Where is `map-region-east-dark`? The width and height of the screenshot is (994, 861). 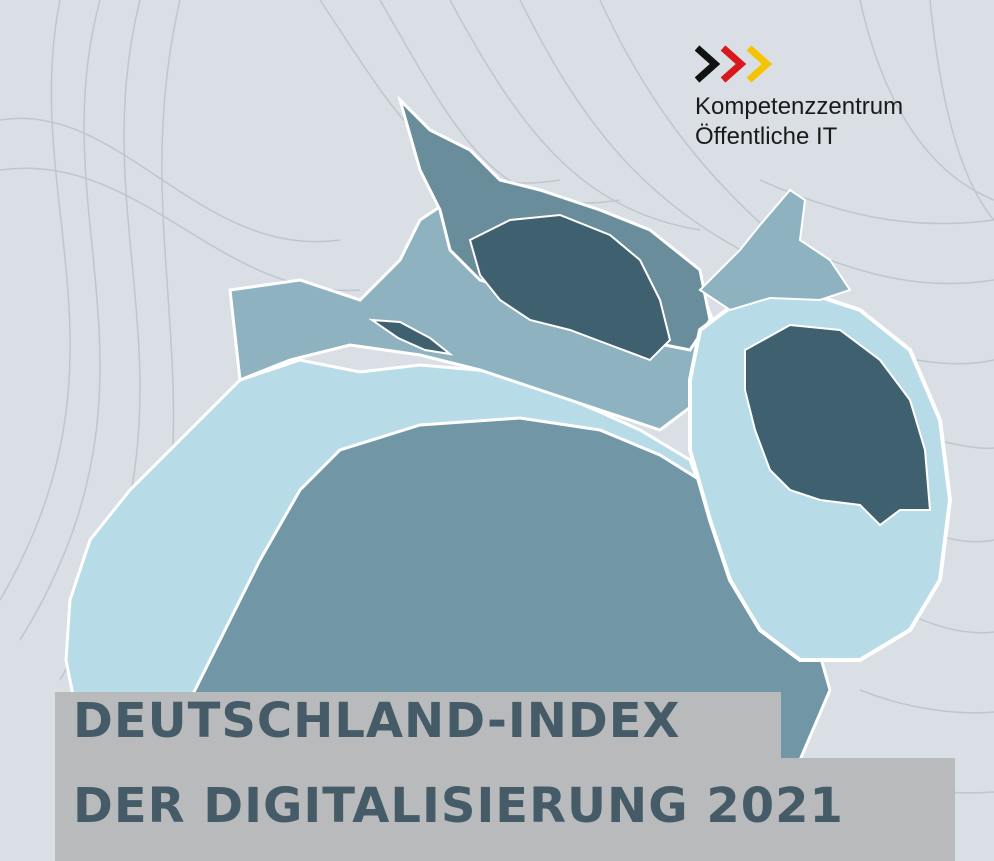
map-region-east-dark is located at coordinates (838, 425).